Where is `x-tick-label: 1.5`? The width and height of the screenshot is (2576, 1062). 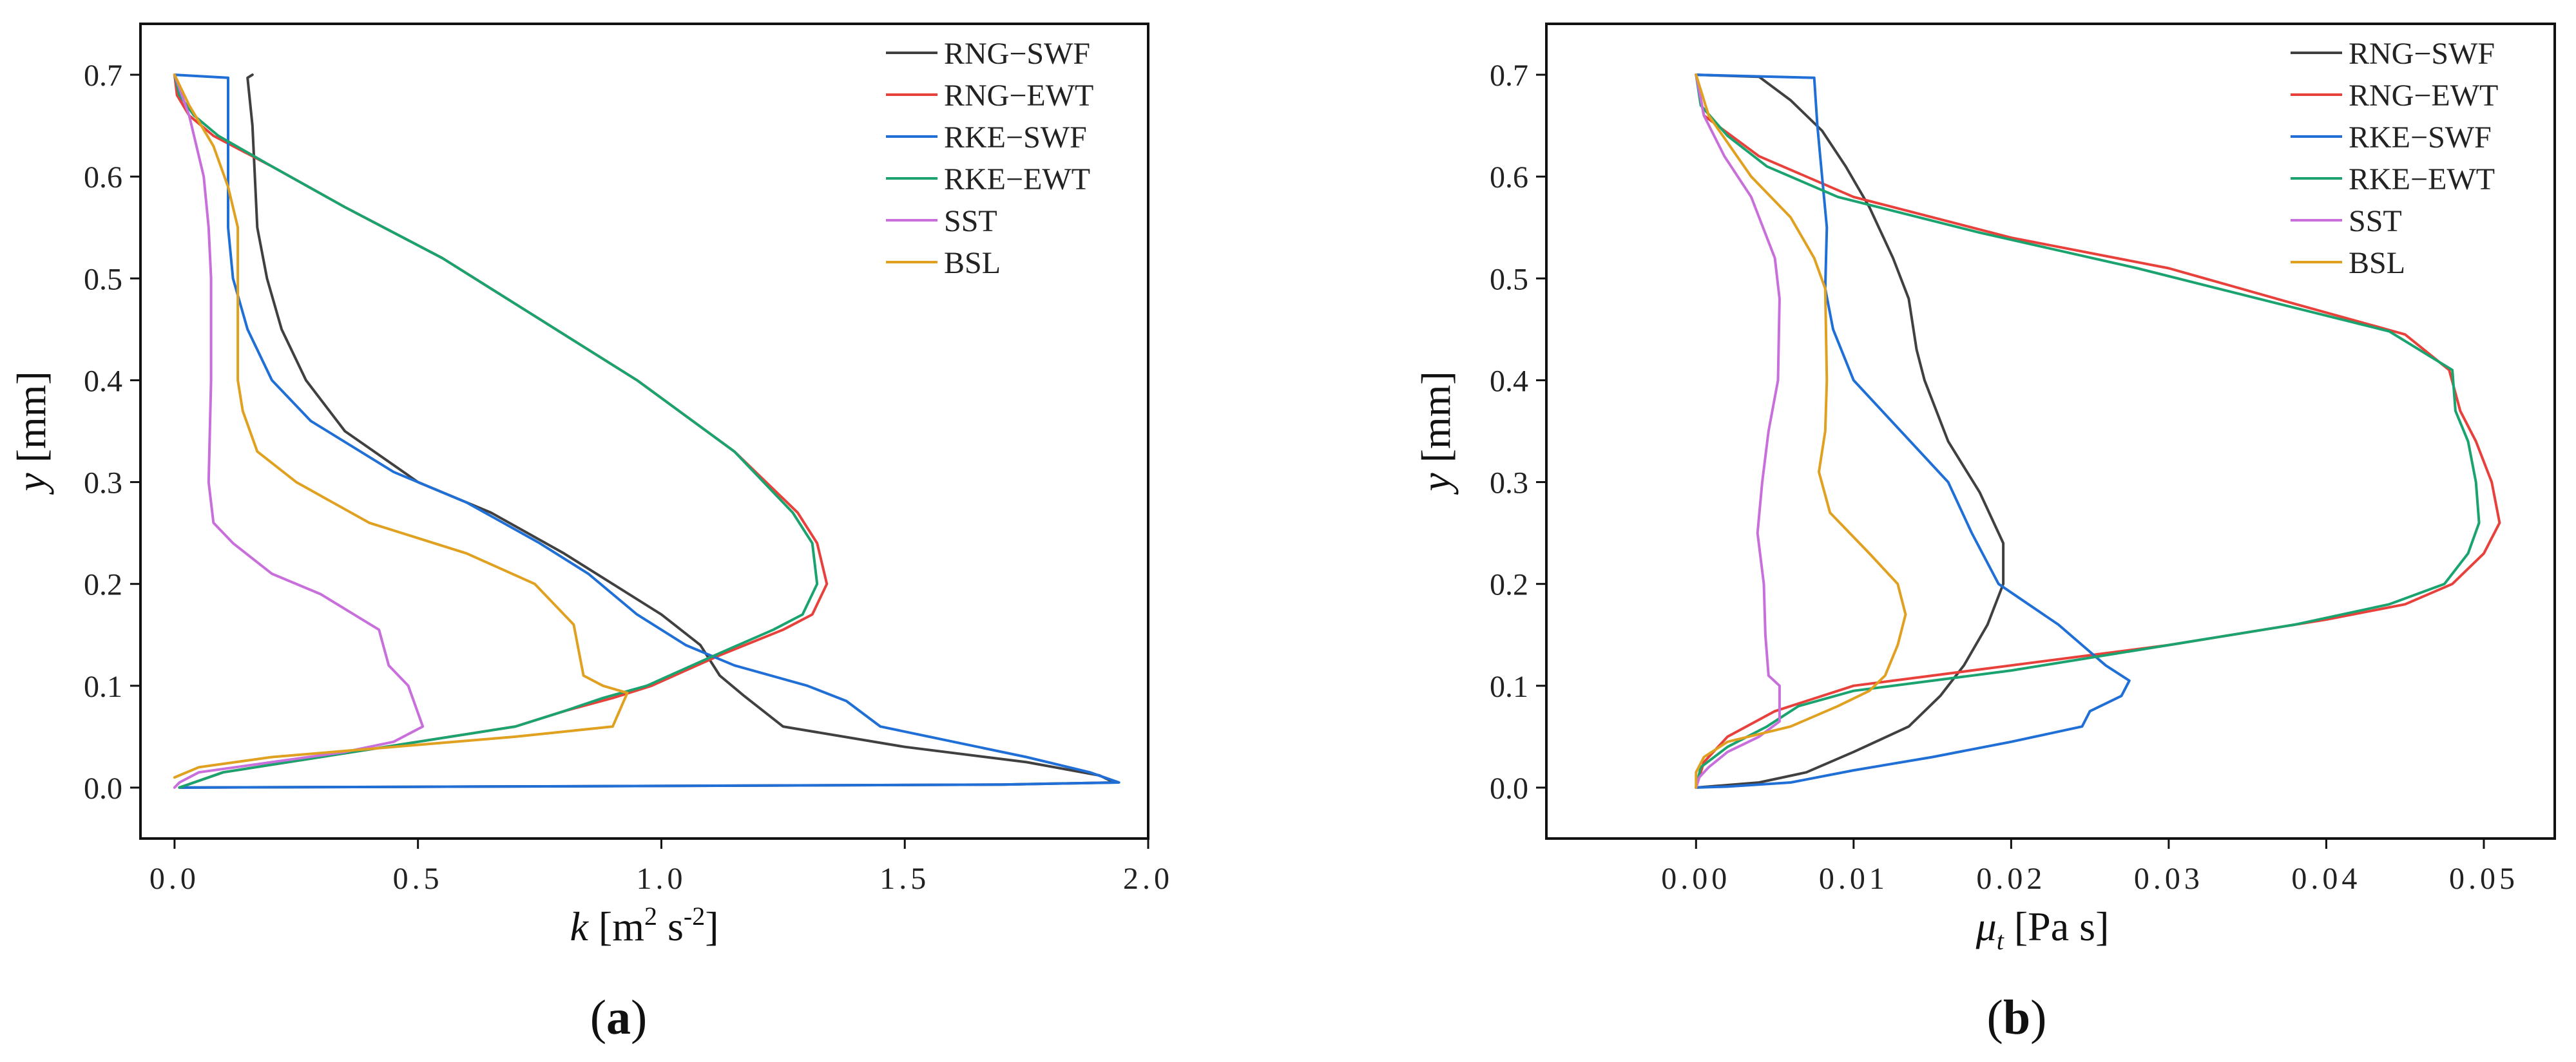 x-tick-label: 1.5 is located at coordinates (904, 879).